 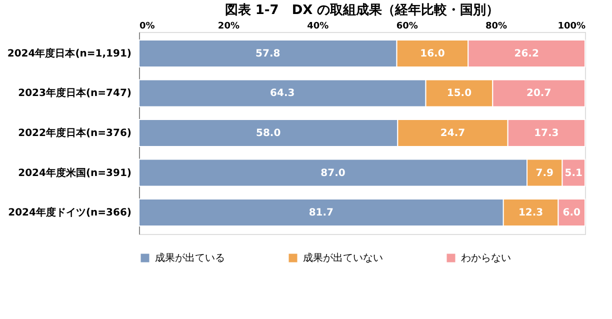 What do you see at coordinates (453, 133) in the screenshot?
I see `data-label: 24.7` at bounding box center [453, 133].